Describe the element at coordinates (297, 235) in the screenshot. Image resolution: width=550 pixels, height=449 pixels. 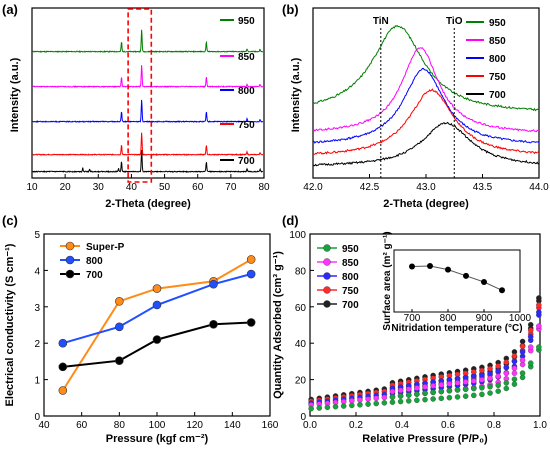
I see `y-tick-label: 100` at that location.